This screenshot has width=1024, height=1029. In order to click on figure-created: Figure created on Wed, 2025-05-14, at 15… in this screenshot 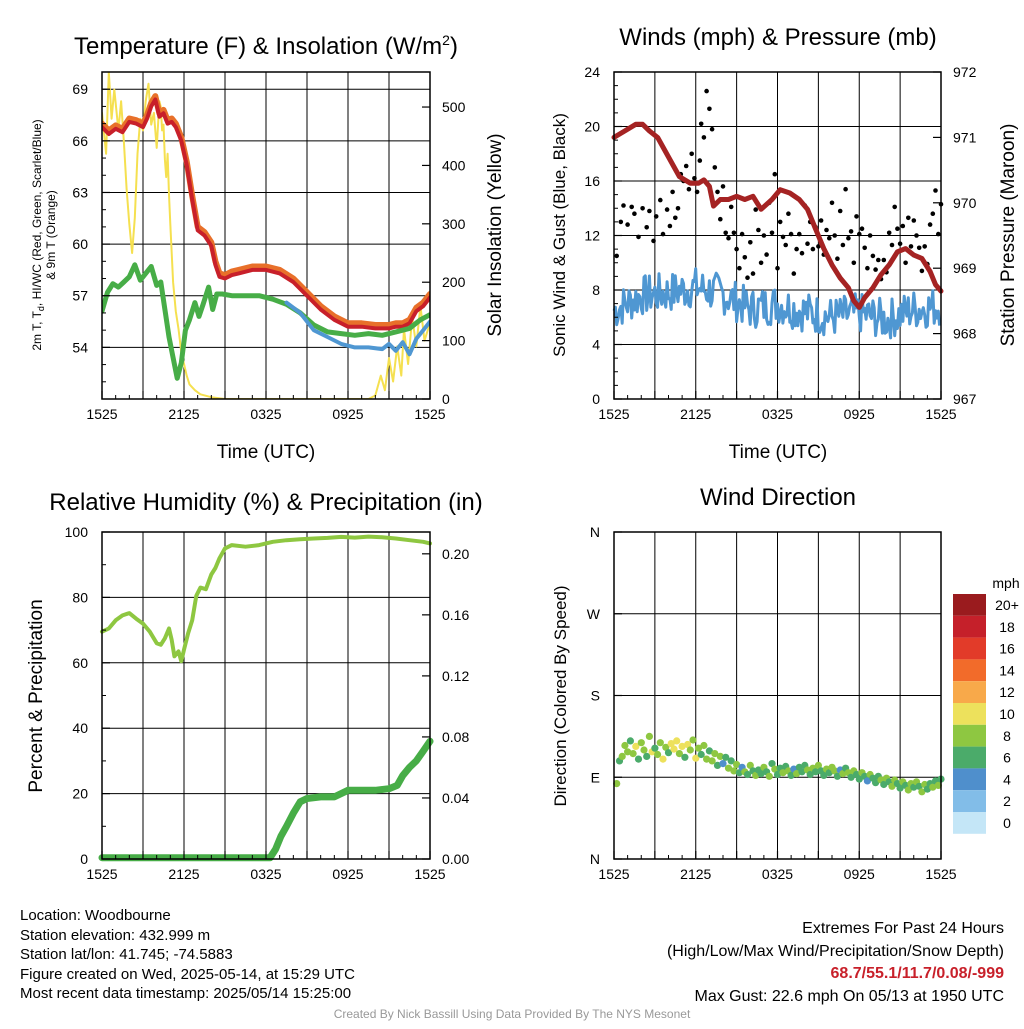, I will do `click(187, 974)`.